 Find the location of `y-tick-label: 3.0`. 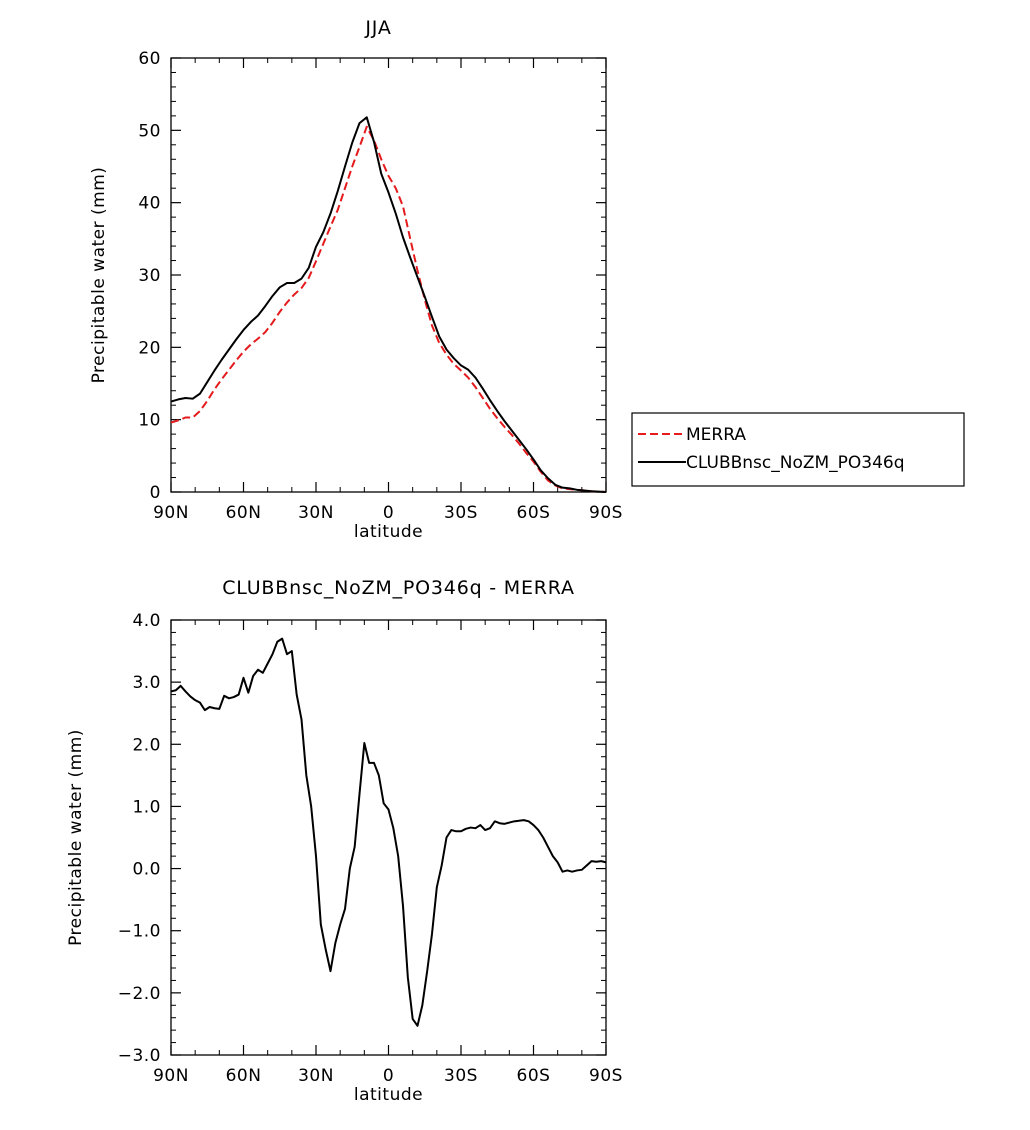

y-tick-label: 3.0 is located at coordinates (146, 683).